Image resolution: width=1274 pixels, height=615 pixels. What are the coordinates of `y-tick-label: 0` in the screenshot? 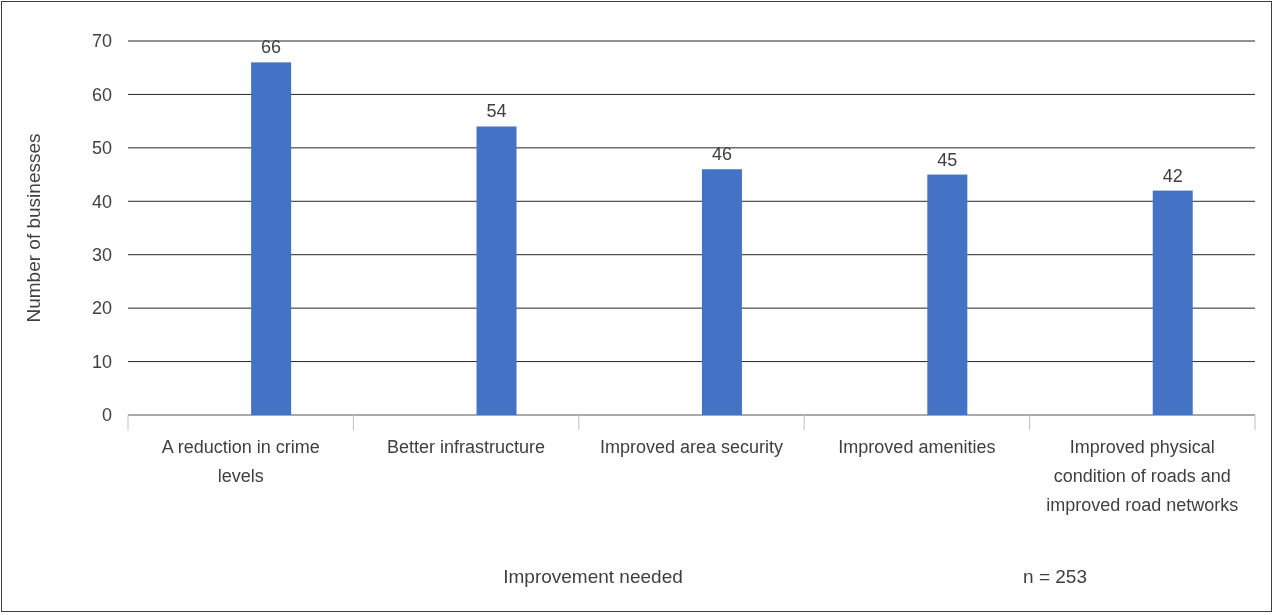 It's located at (106, 415).